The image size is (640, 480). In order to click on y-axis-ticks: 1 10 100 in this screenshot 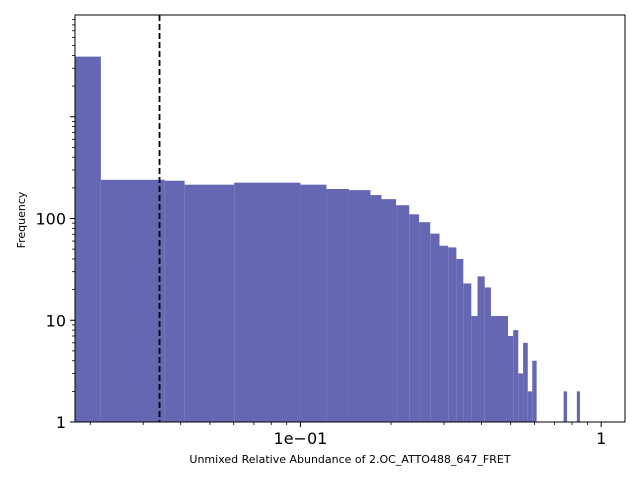, I will do `click(55, 225)`.